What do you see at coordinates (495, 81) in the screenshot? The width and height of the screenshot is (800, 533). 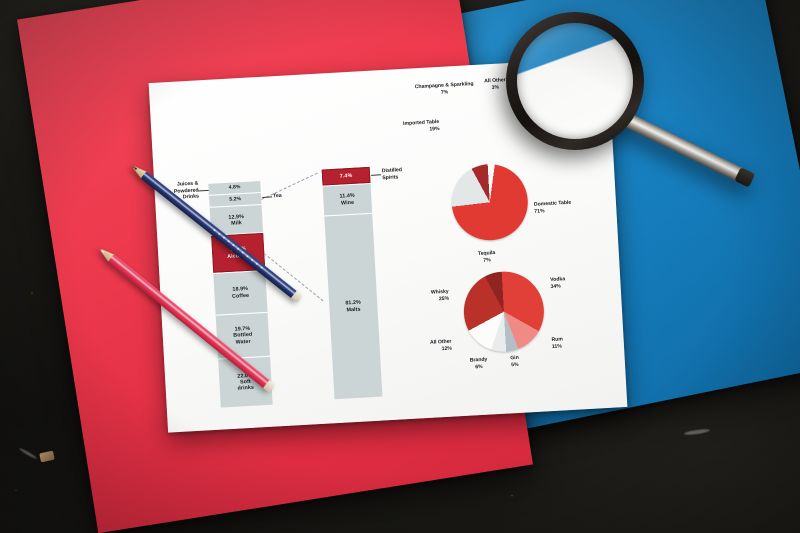 I see `pie-label-text: All Other` at bounding box center [495, 81].